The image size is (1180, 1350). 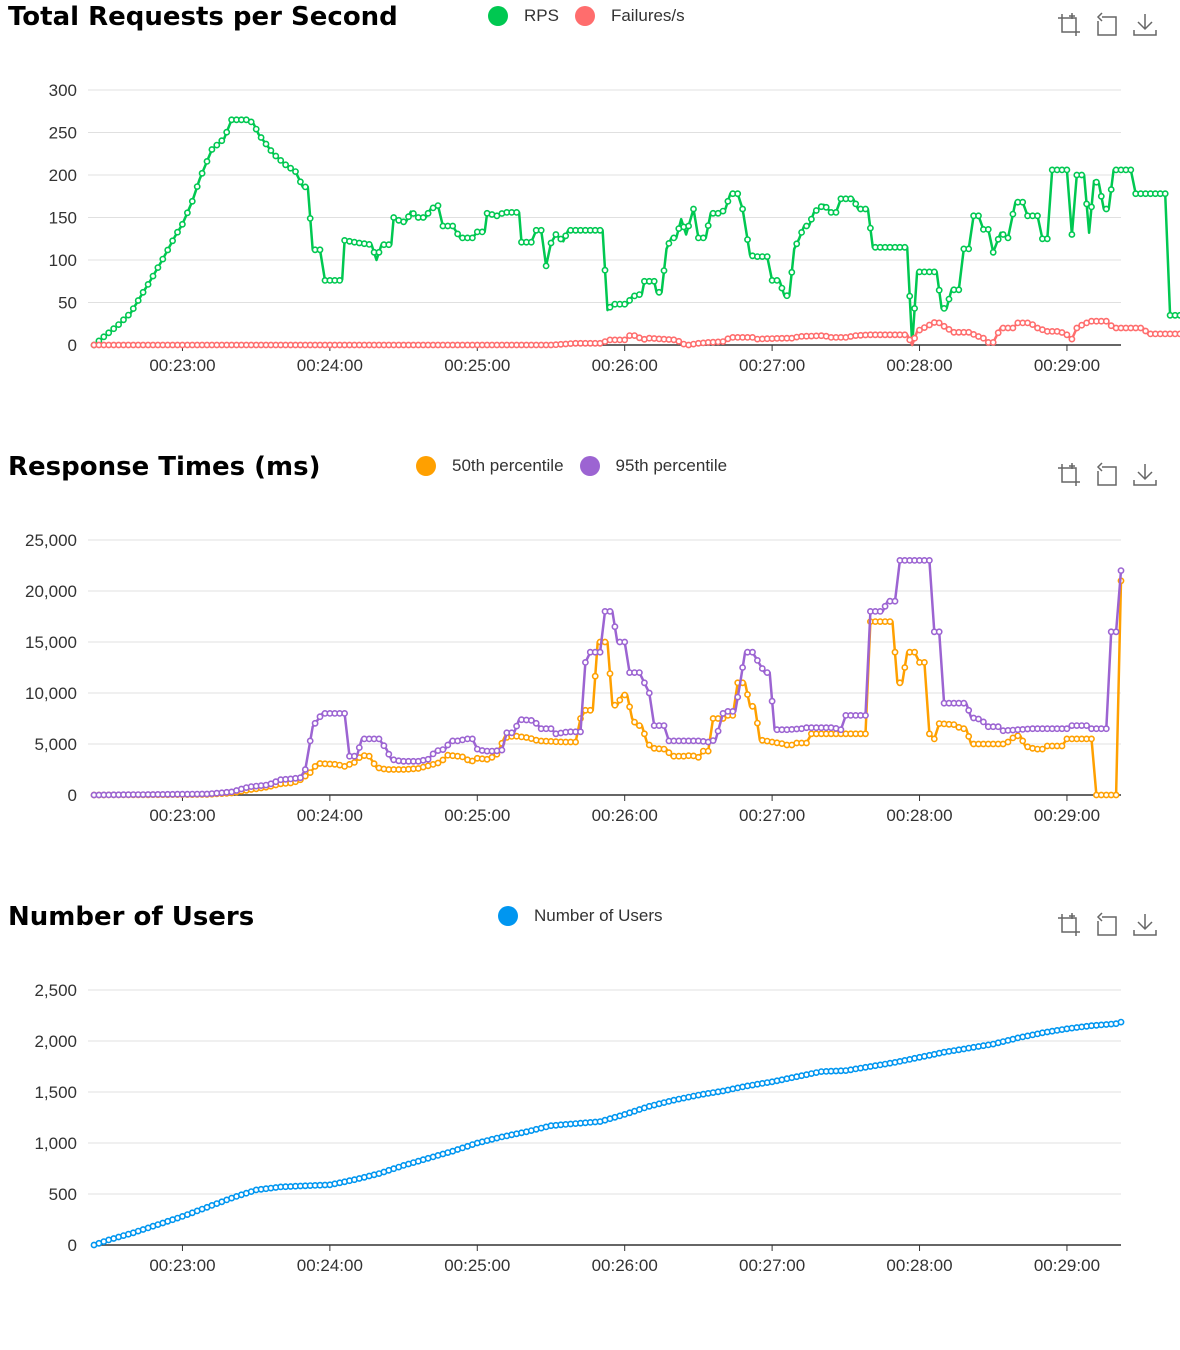 I want to click on legend-item-failures: Failures/s, so click(x=629, y=16).